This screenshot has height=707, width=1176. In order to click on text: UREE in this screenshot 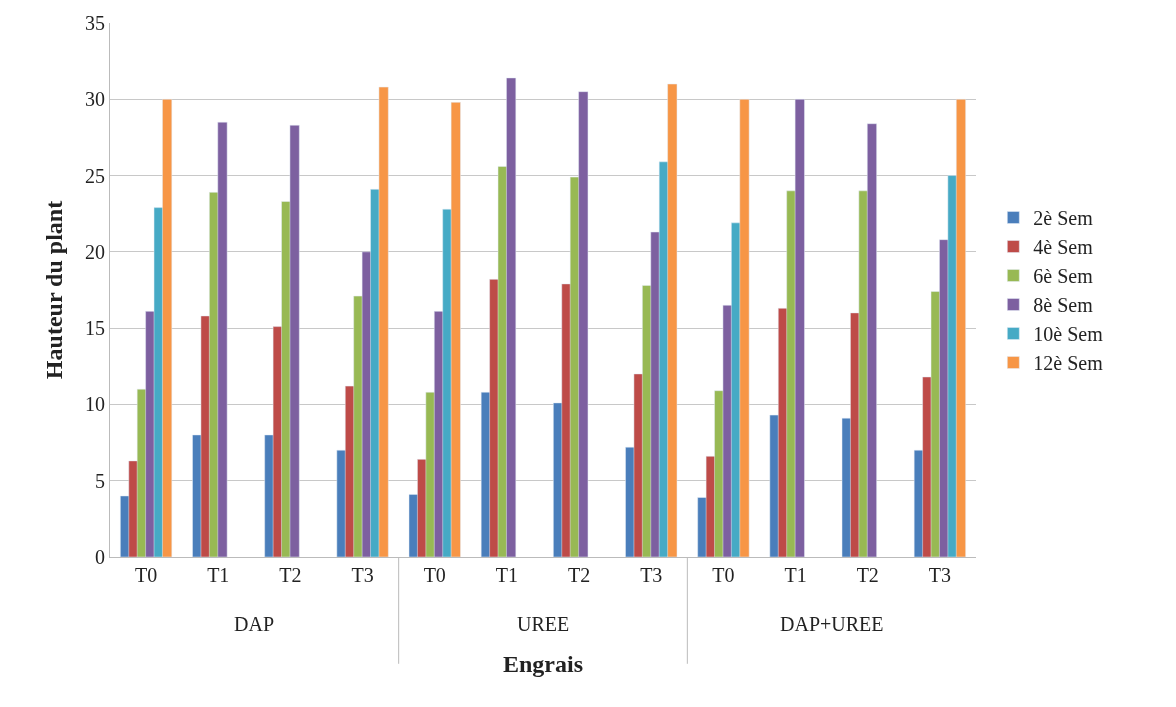, I will do `click(543, 624)`.